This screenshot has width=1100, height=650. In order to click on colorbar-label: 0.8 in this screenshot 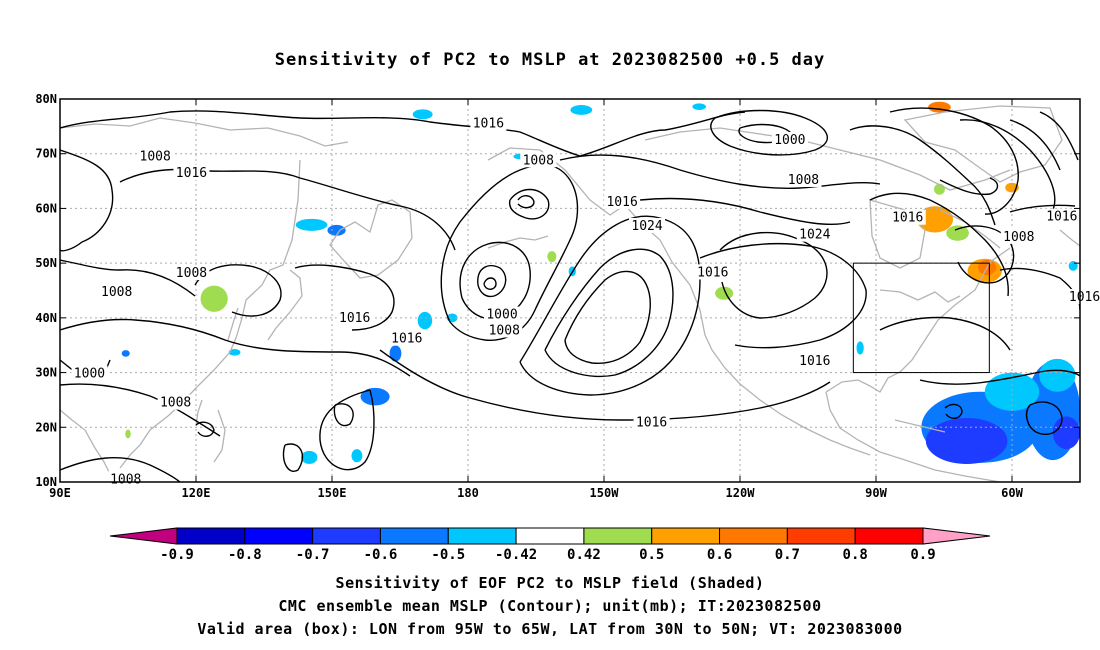, I will do `click(855, 555)`.